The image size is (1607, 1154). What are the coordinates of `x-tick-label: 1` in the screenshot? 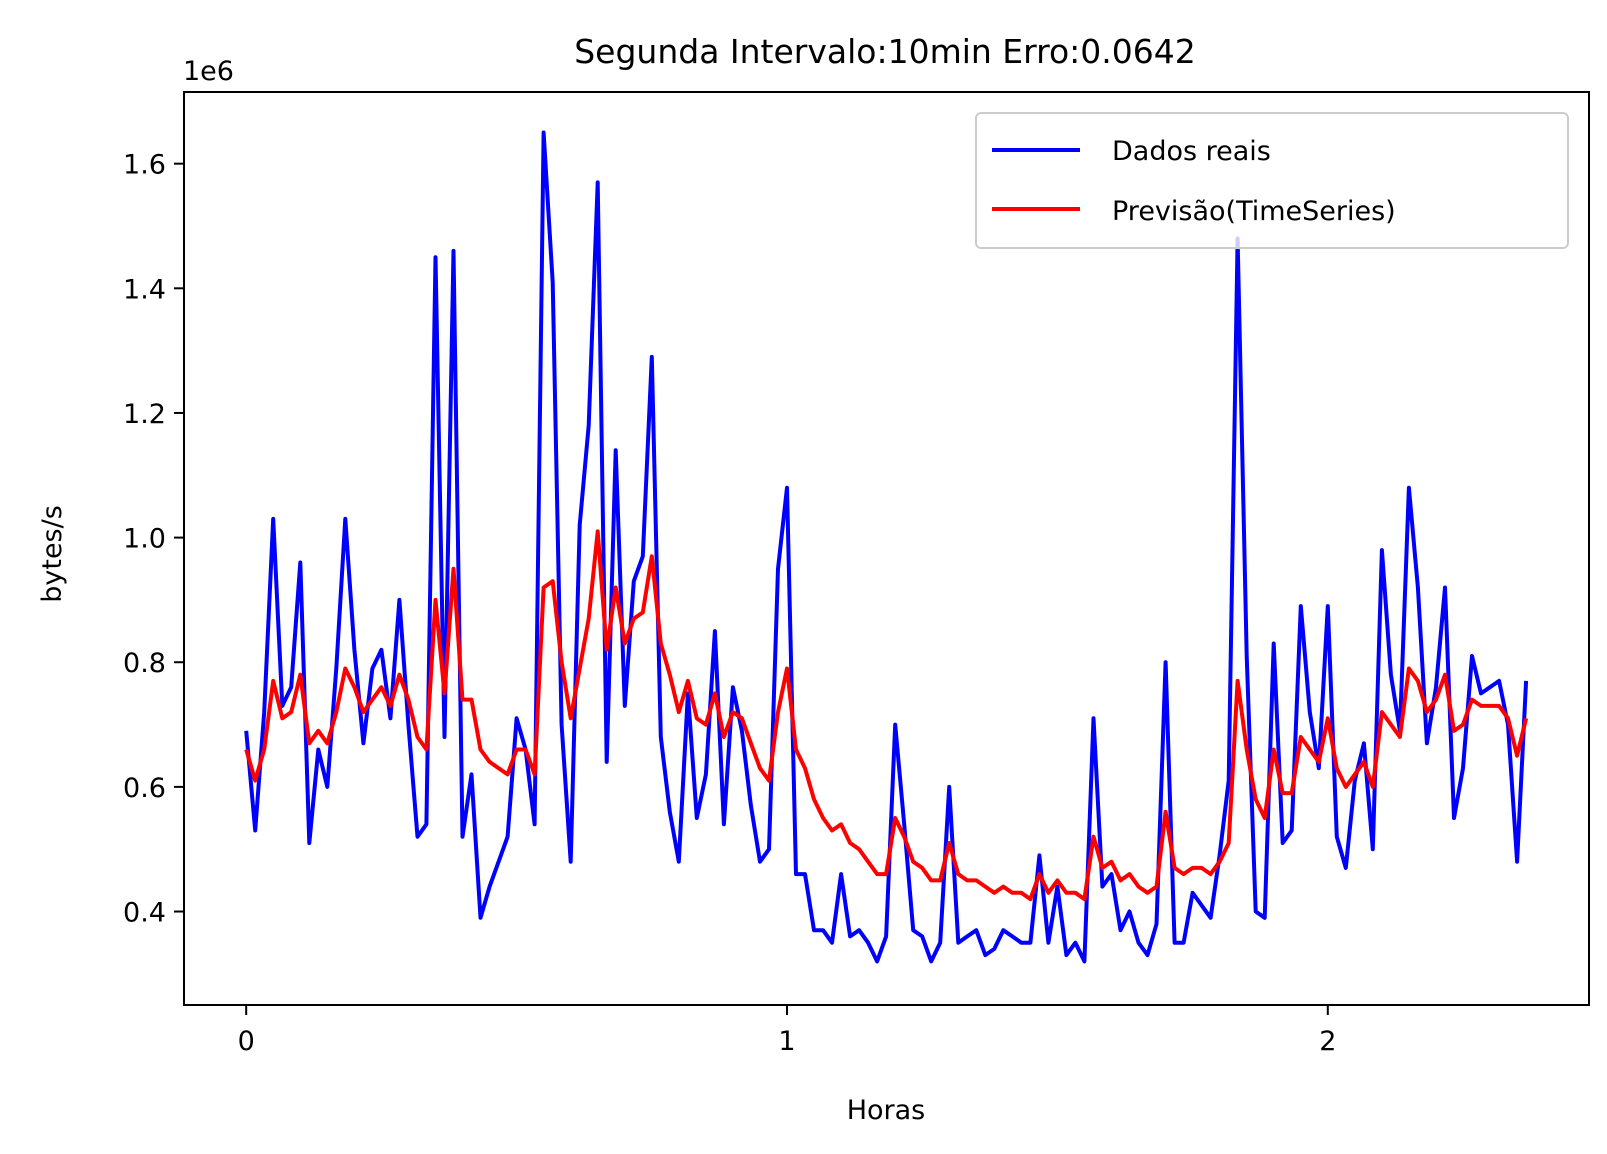 It's located at (786, 1041).